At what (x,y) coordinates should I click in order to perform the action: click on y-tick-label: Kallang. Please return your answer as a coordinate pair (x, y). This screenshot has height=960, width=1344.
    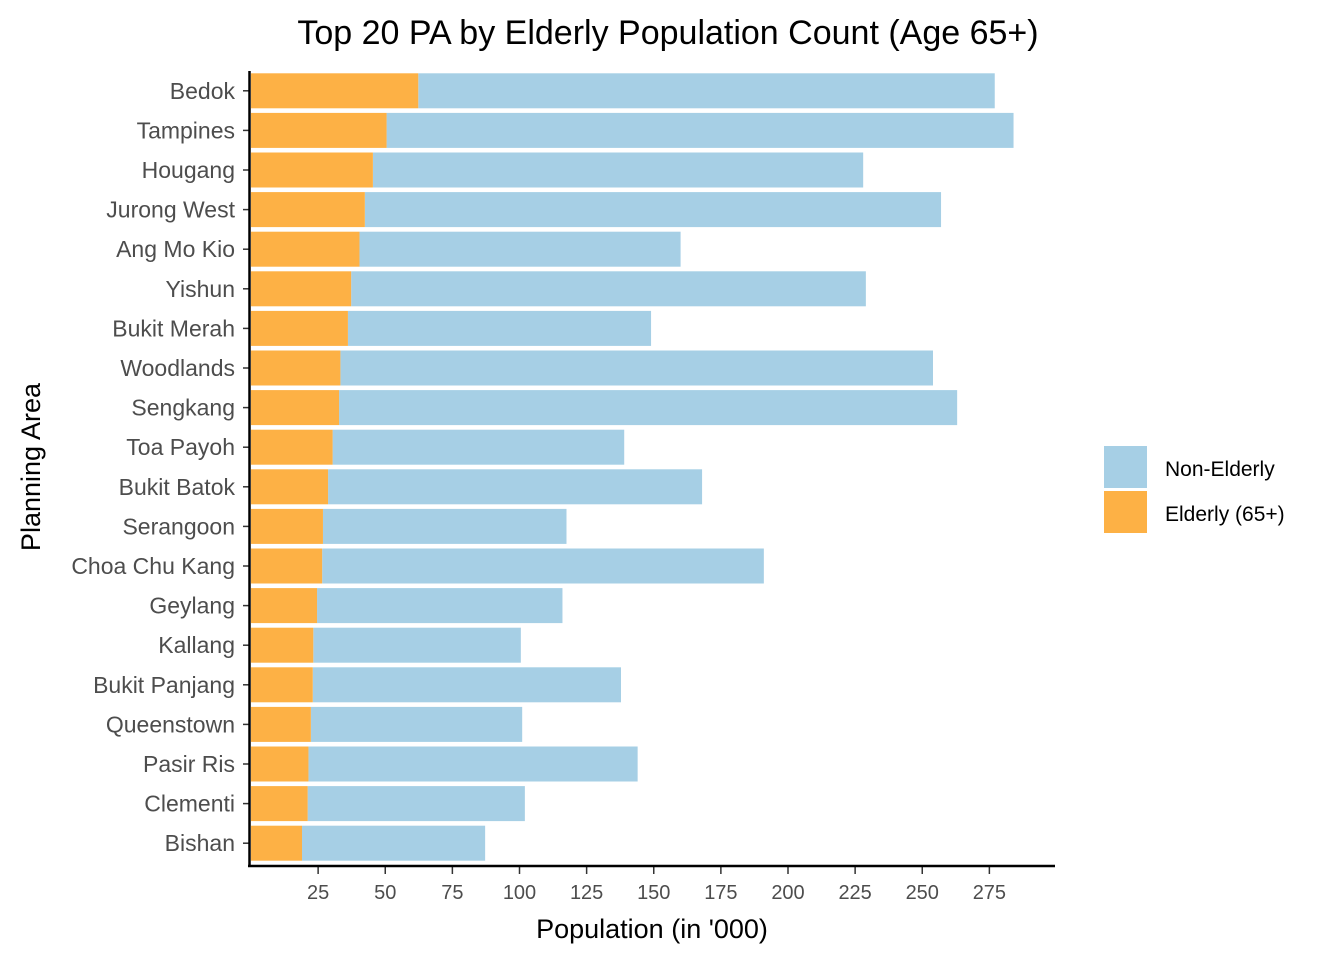
    Looking at the image, I should click on (196, 645).